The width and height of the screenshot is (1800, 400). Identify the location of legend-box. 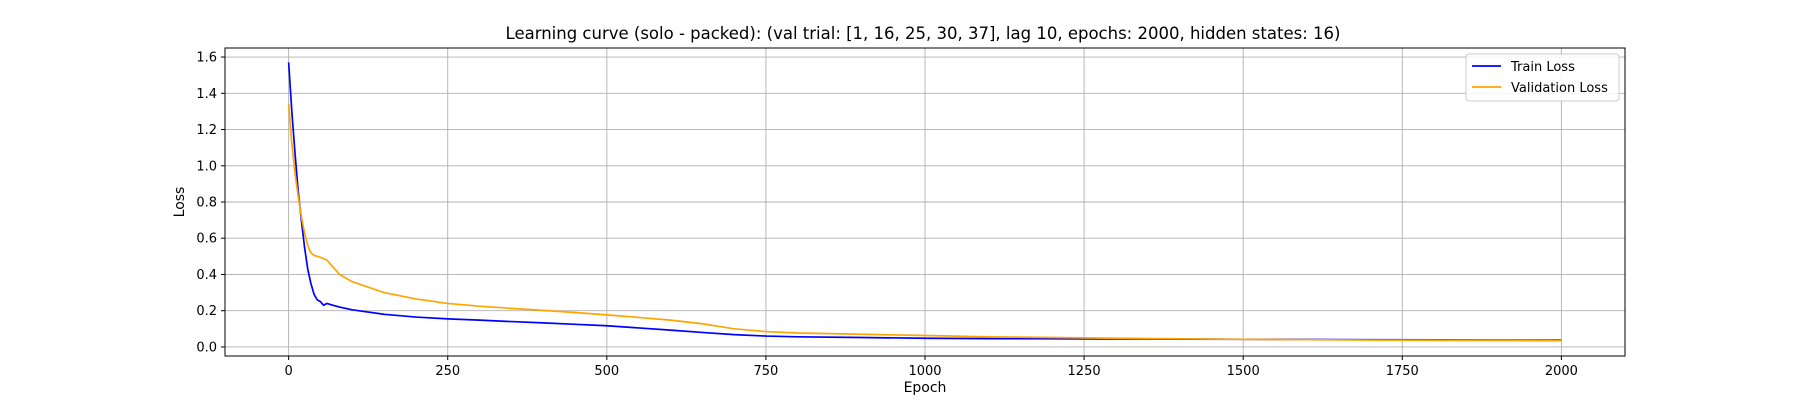
(1542, 77).